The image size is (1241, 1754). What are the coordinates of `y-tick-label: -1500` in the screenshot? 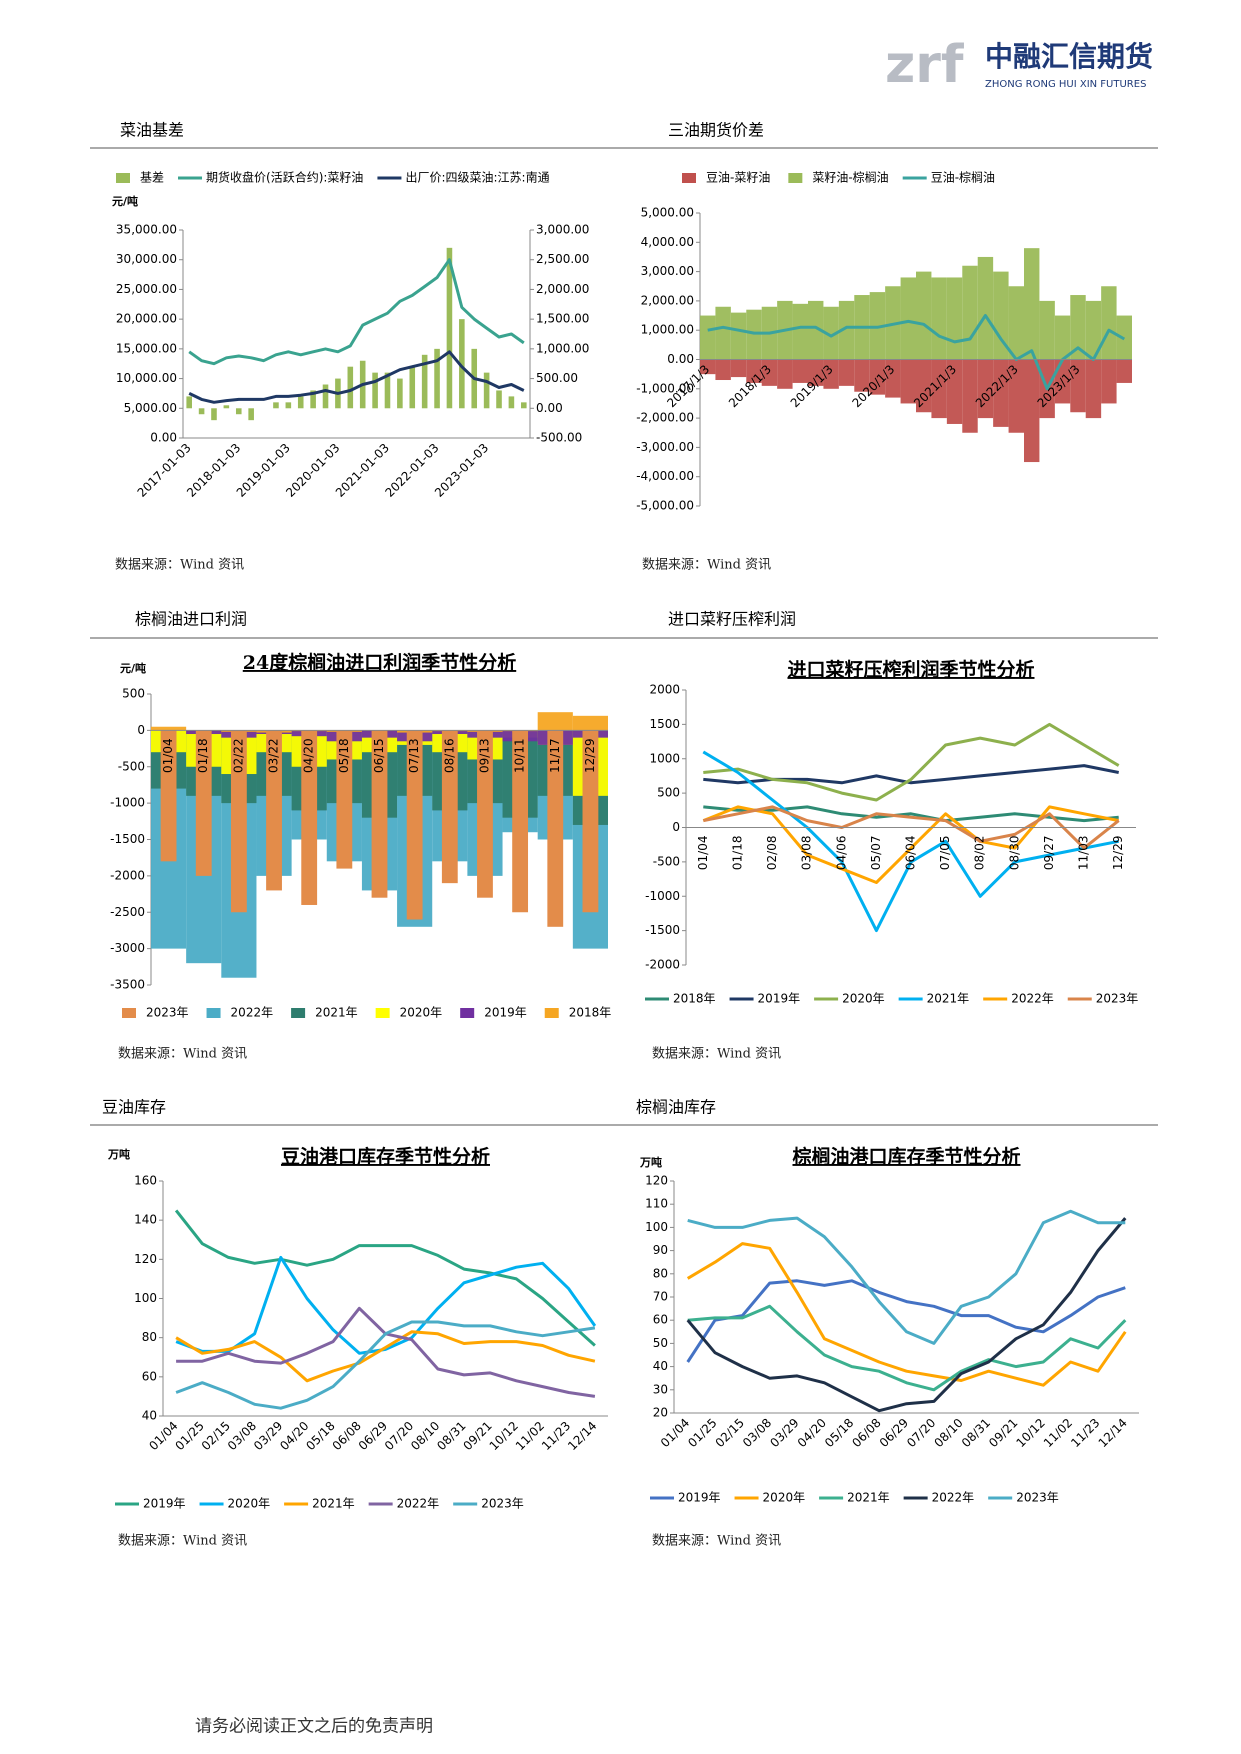 It's located at (662, 930).